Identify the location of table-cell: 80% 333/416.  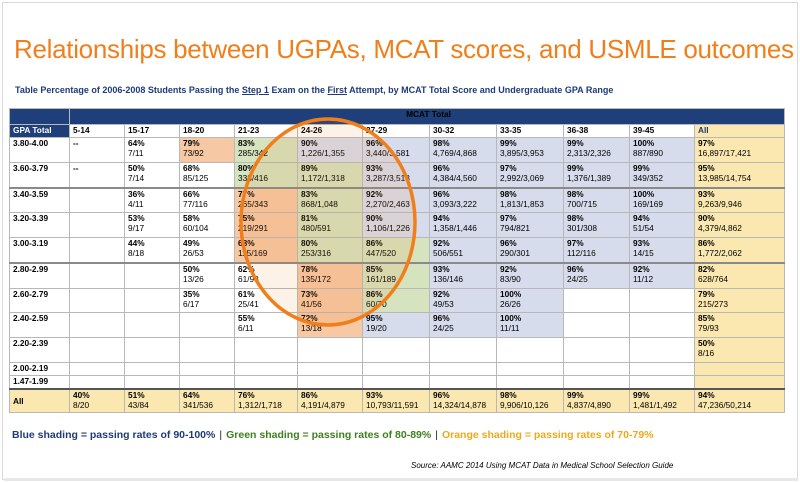
(266, 175).